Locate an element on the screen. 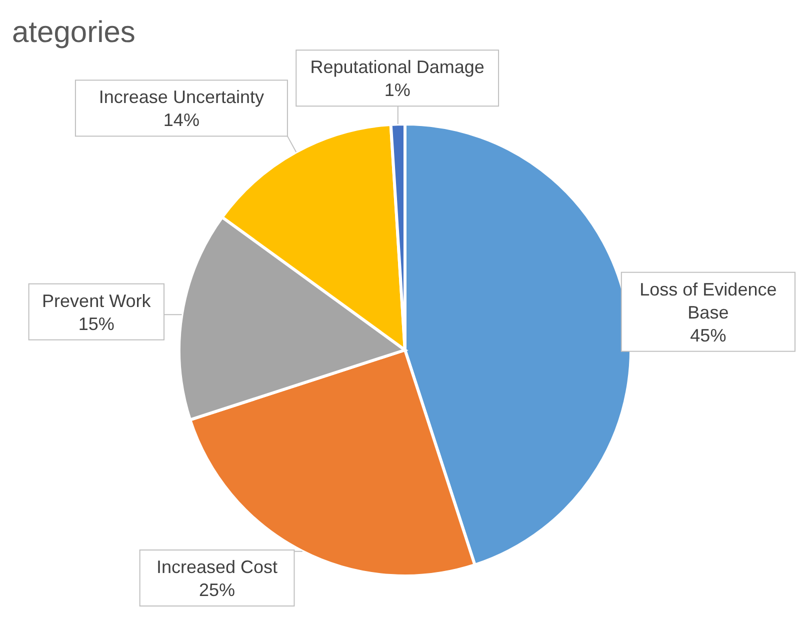 The height and width of the screenshot is (617, 805). data-label: 45% is located at coordinates (708, 335).